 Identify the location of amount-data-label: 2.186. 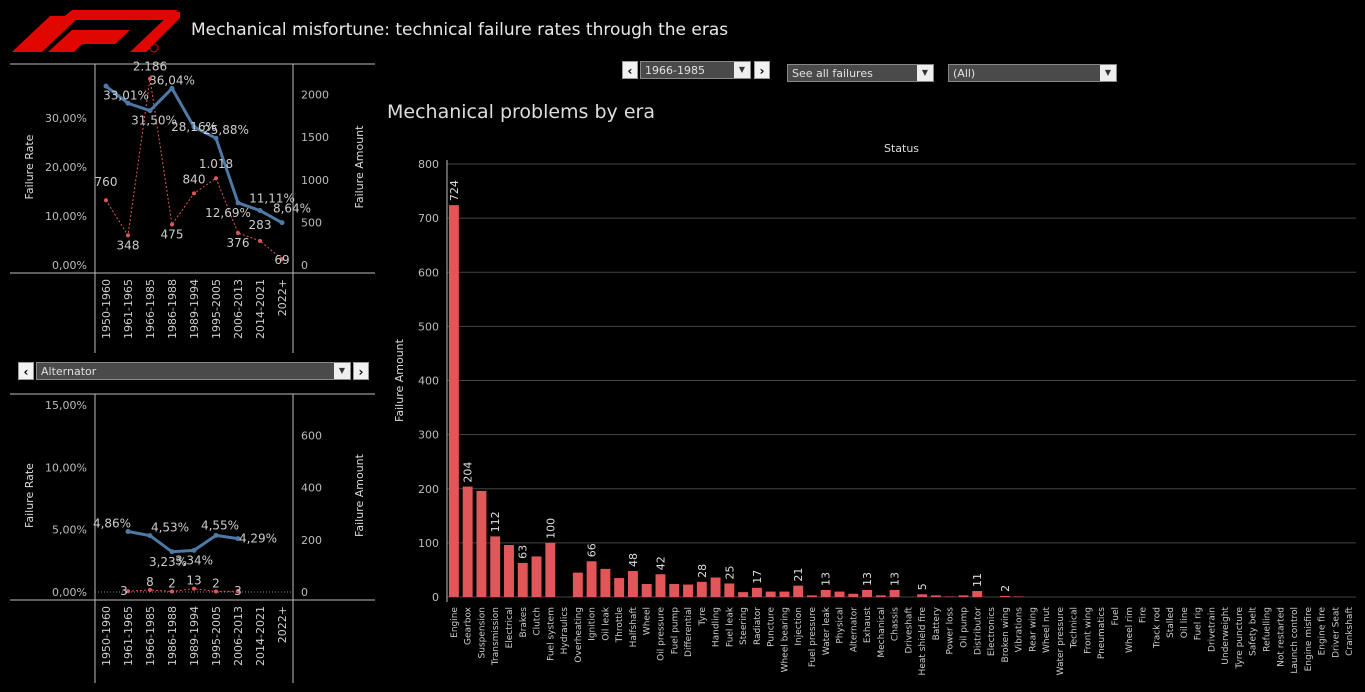
(150, 67).